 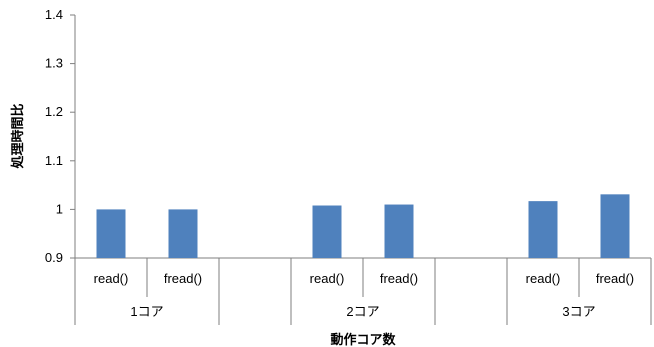 I want to click on y-tick-label: 0.9, so click(x=54, y=257).